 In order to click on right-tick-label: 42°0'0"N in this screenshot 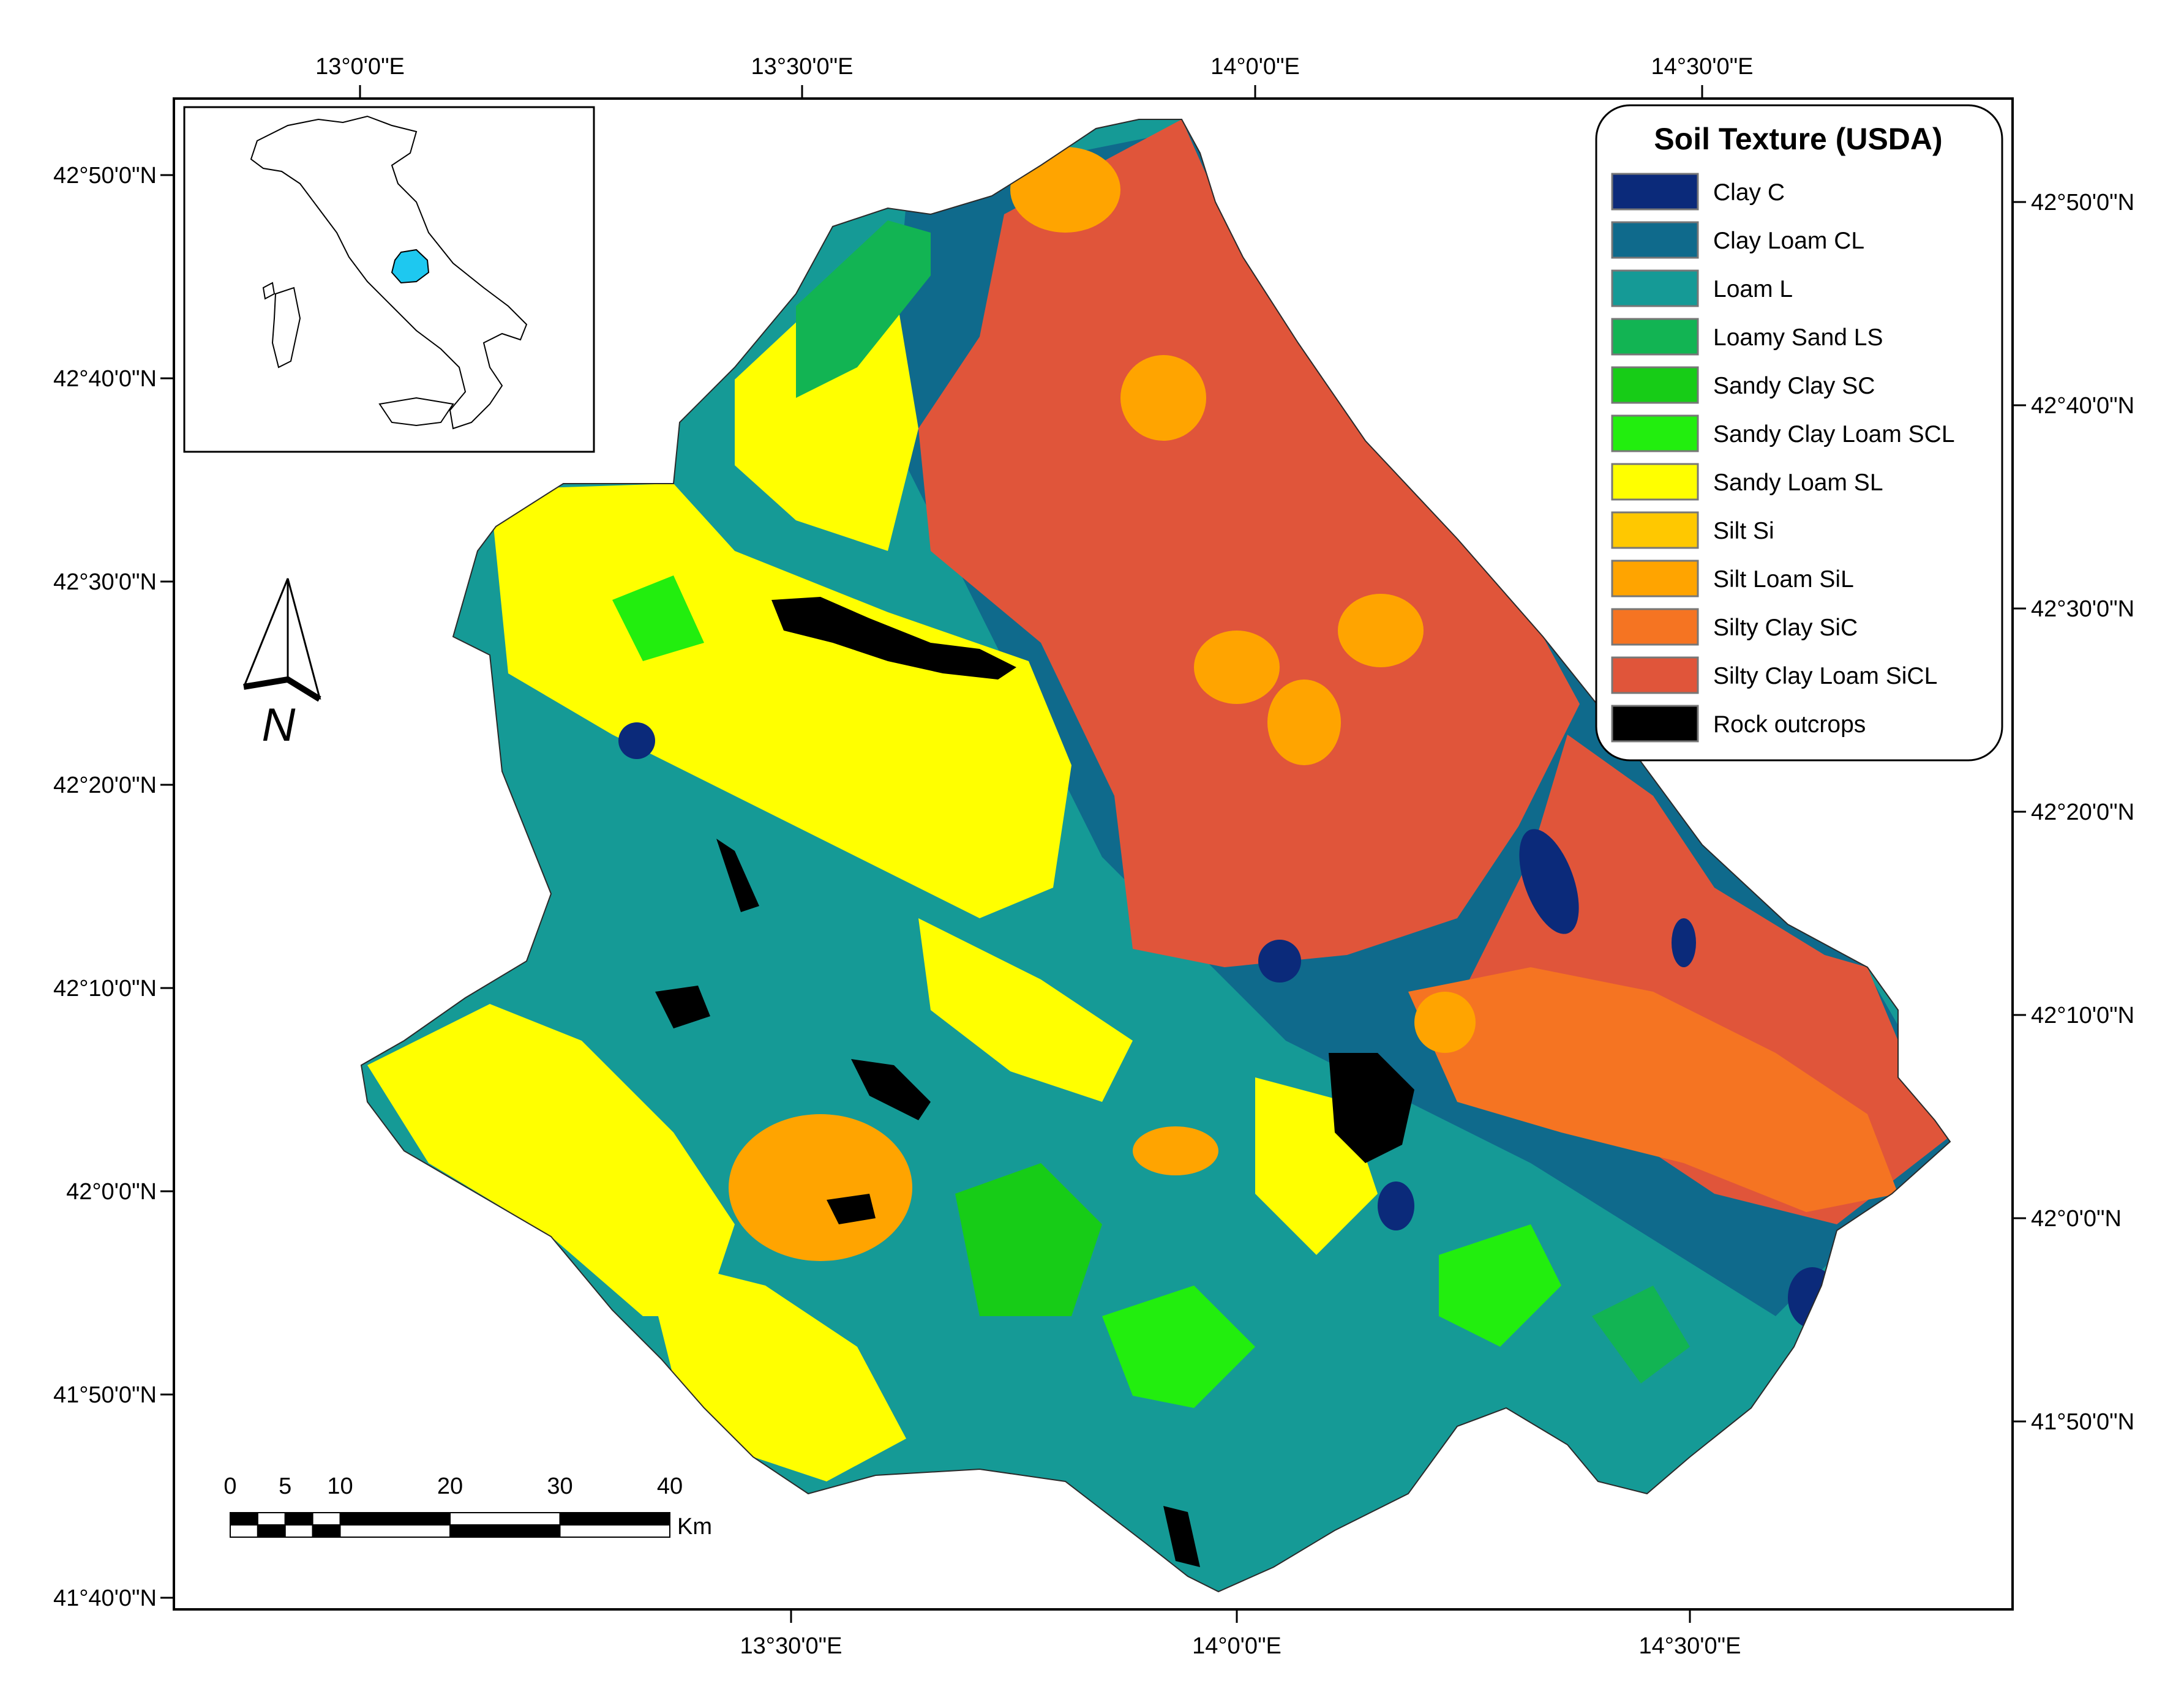, I will do `click(2077, 1219)`.